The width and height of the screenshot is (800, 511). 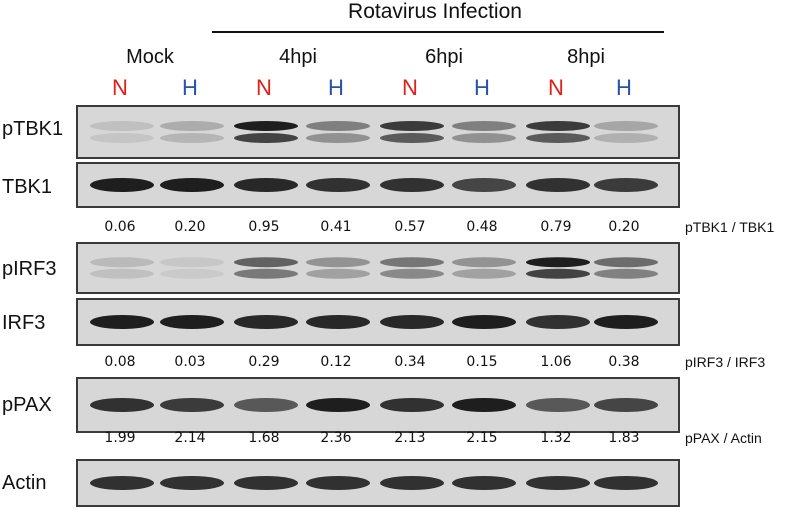 I want to click on blot-label-irf3: IRF3, so click(x=24, y=323).